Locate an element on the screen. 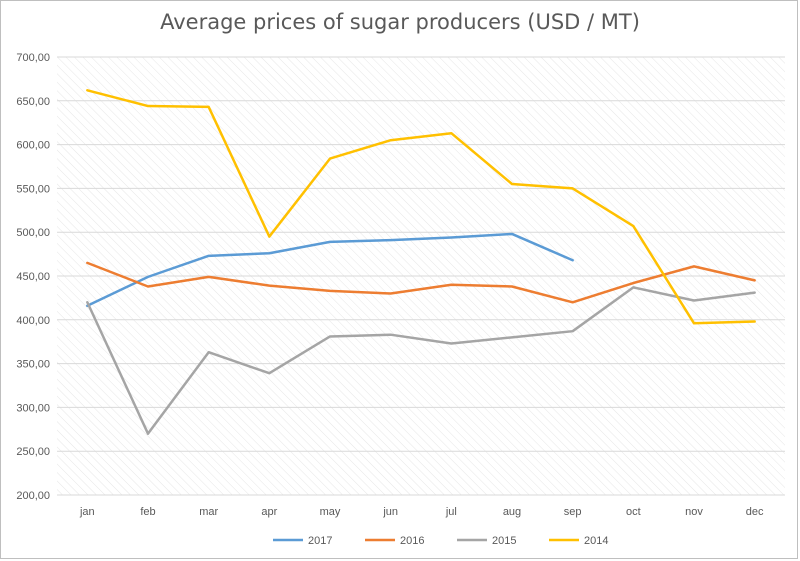  y-tick-label: 450,00 is located at coordinates (33, 277).